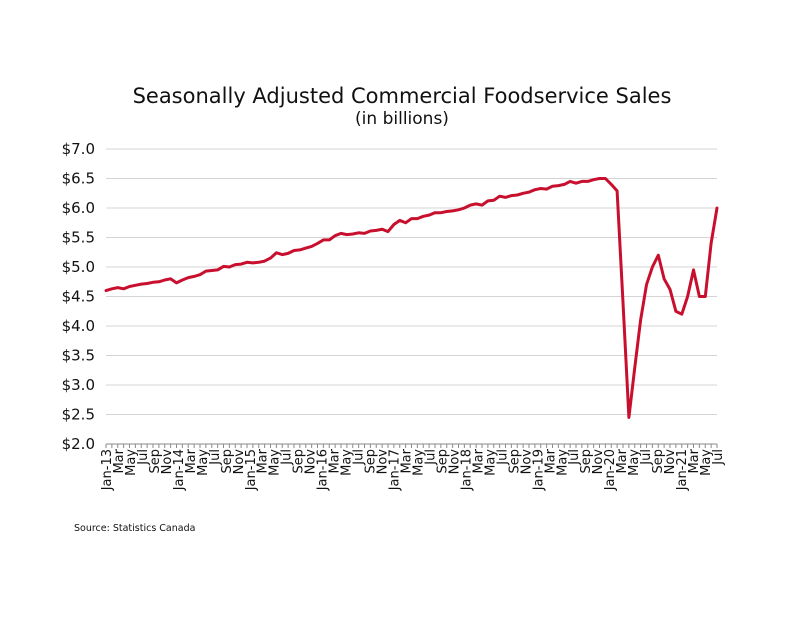 The height and width of the screenshot is (626, 810). What do you see at coordinates (78, 444) in the screenshot?
I see `y-tick-label: $2.0` at bounding box center [78, 444].